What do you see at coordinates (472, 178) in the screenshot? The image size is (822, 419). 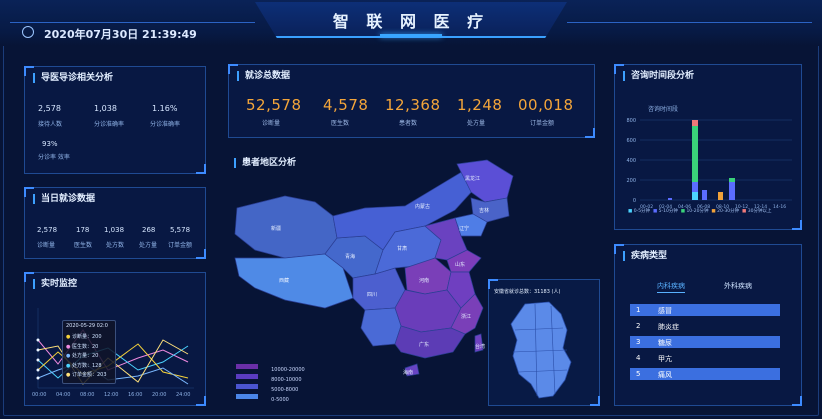 I see `province-label: 黑龙江` at bounding box center [472, 178].